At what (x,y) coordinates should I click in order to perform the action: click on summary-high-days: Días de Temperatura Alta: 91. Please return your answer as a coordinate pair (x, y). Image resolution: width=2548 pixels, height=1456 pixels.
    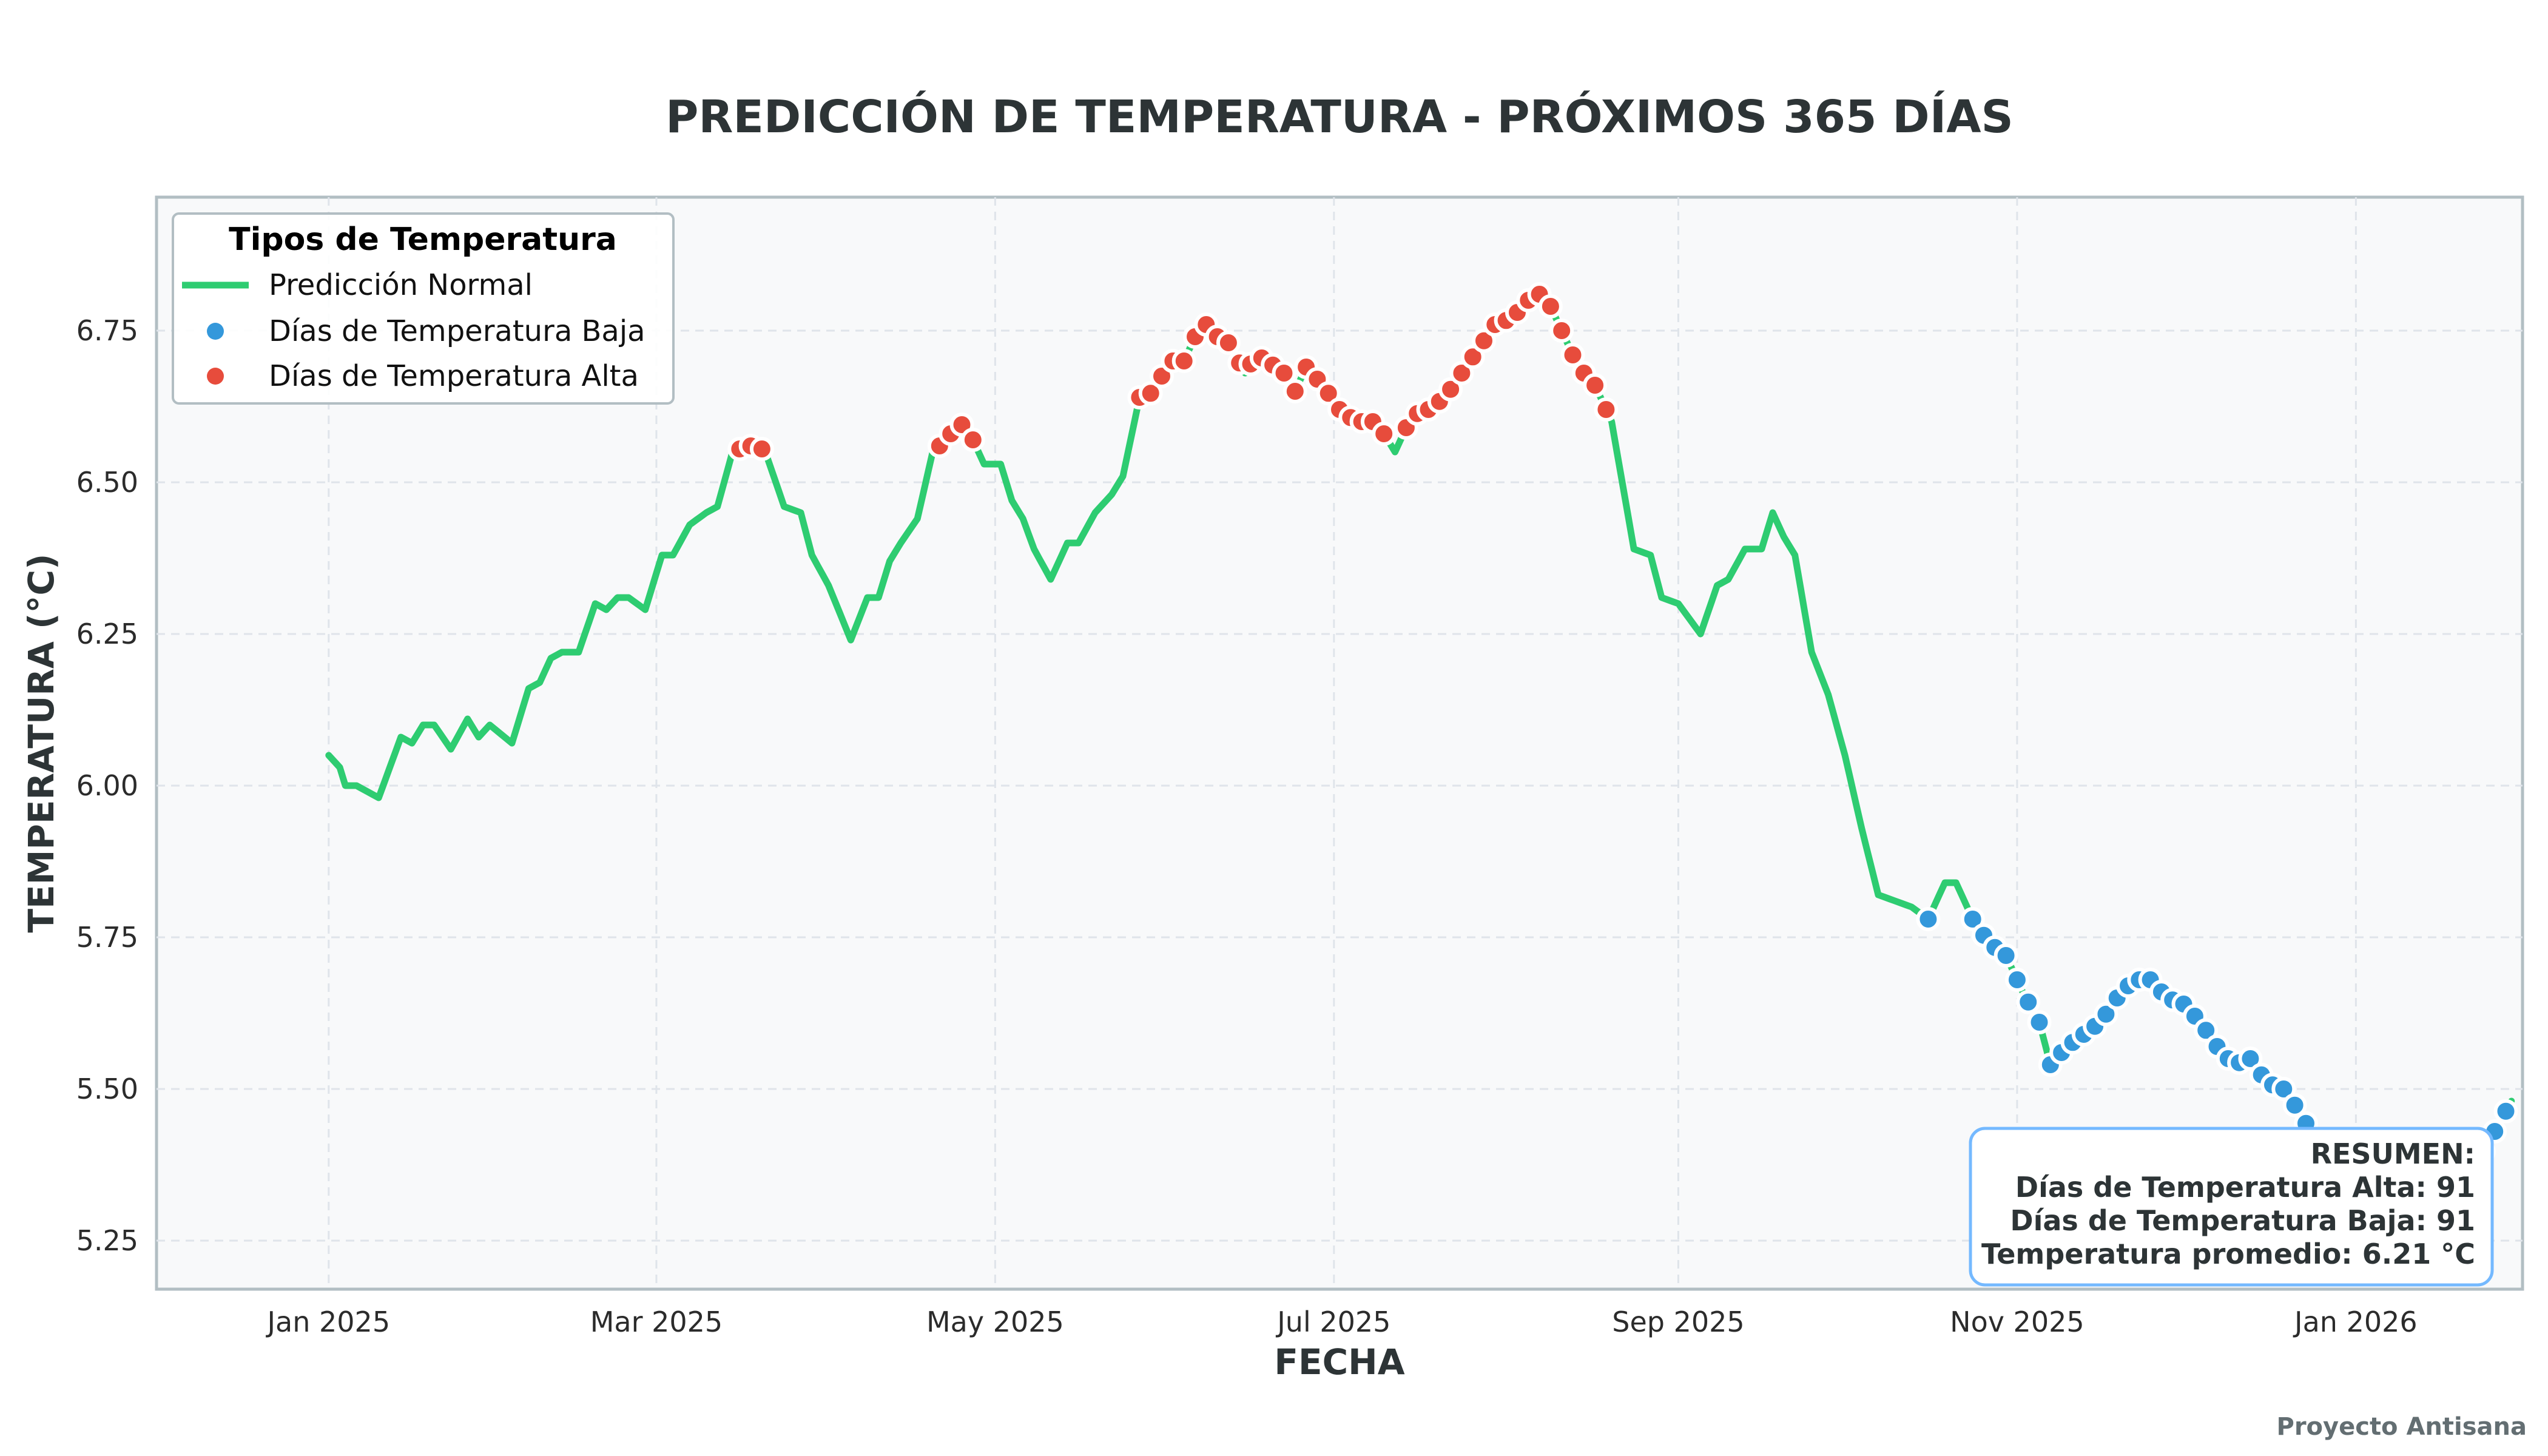
    Looking at the image, I should click on (2245, 1187).